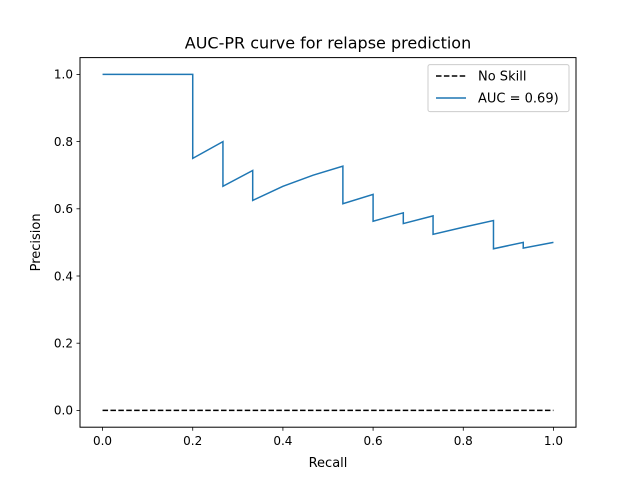  Describe the element at coordinates (67, 243) in the screenshot. I see `y-axis-ticks: 0.0 0.2 0.4 0.6 0.8 1.0` at that location.